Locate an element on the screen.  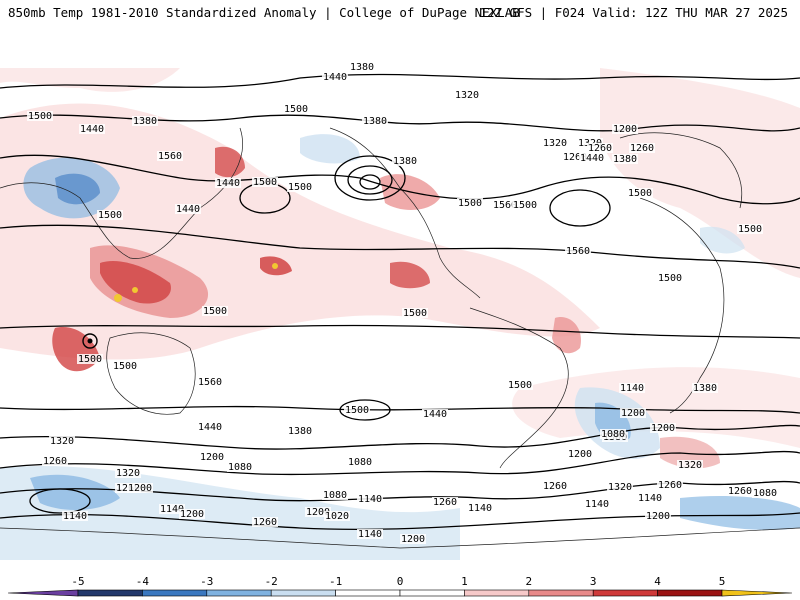
contour-label: 1020 is located at coordinates (337, 516).